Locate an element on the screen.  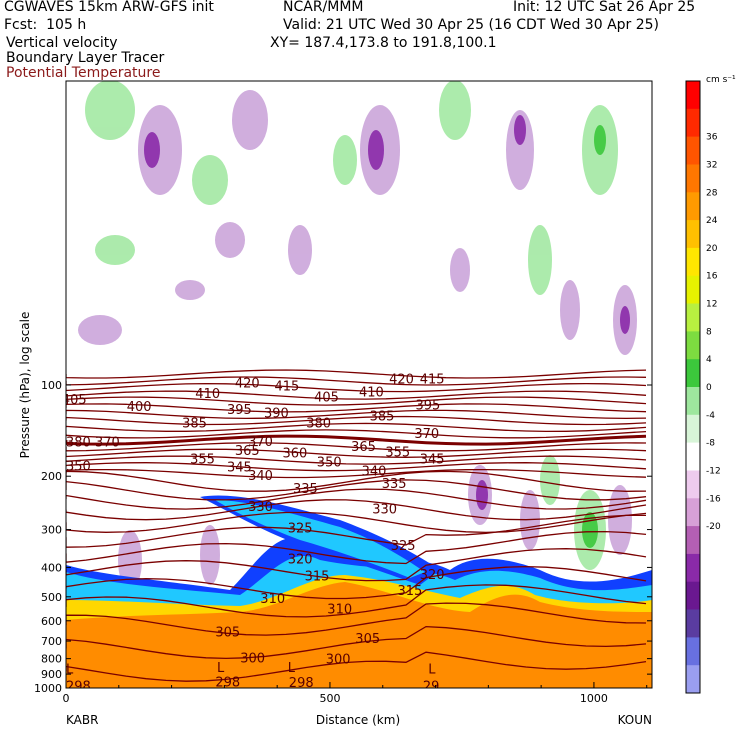
tracer-plume-inner is located at coordinates (320, 539).